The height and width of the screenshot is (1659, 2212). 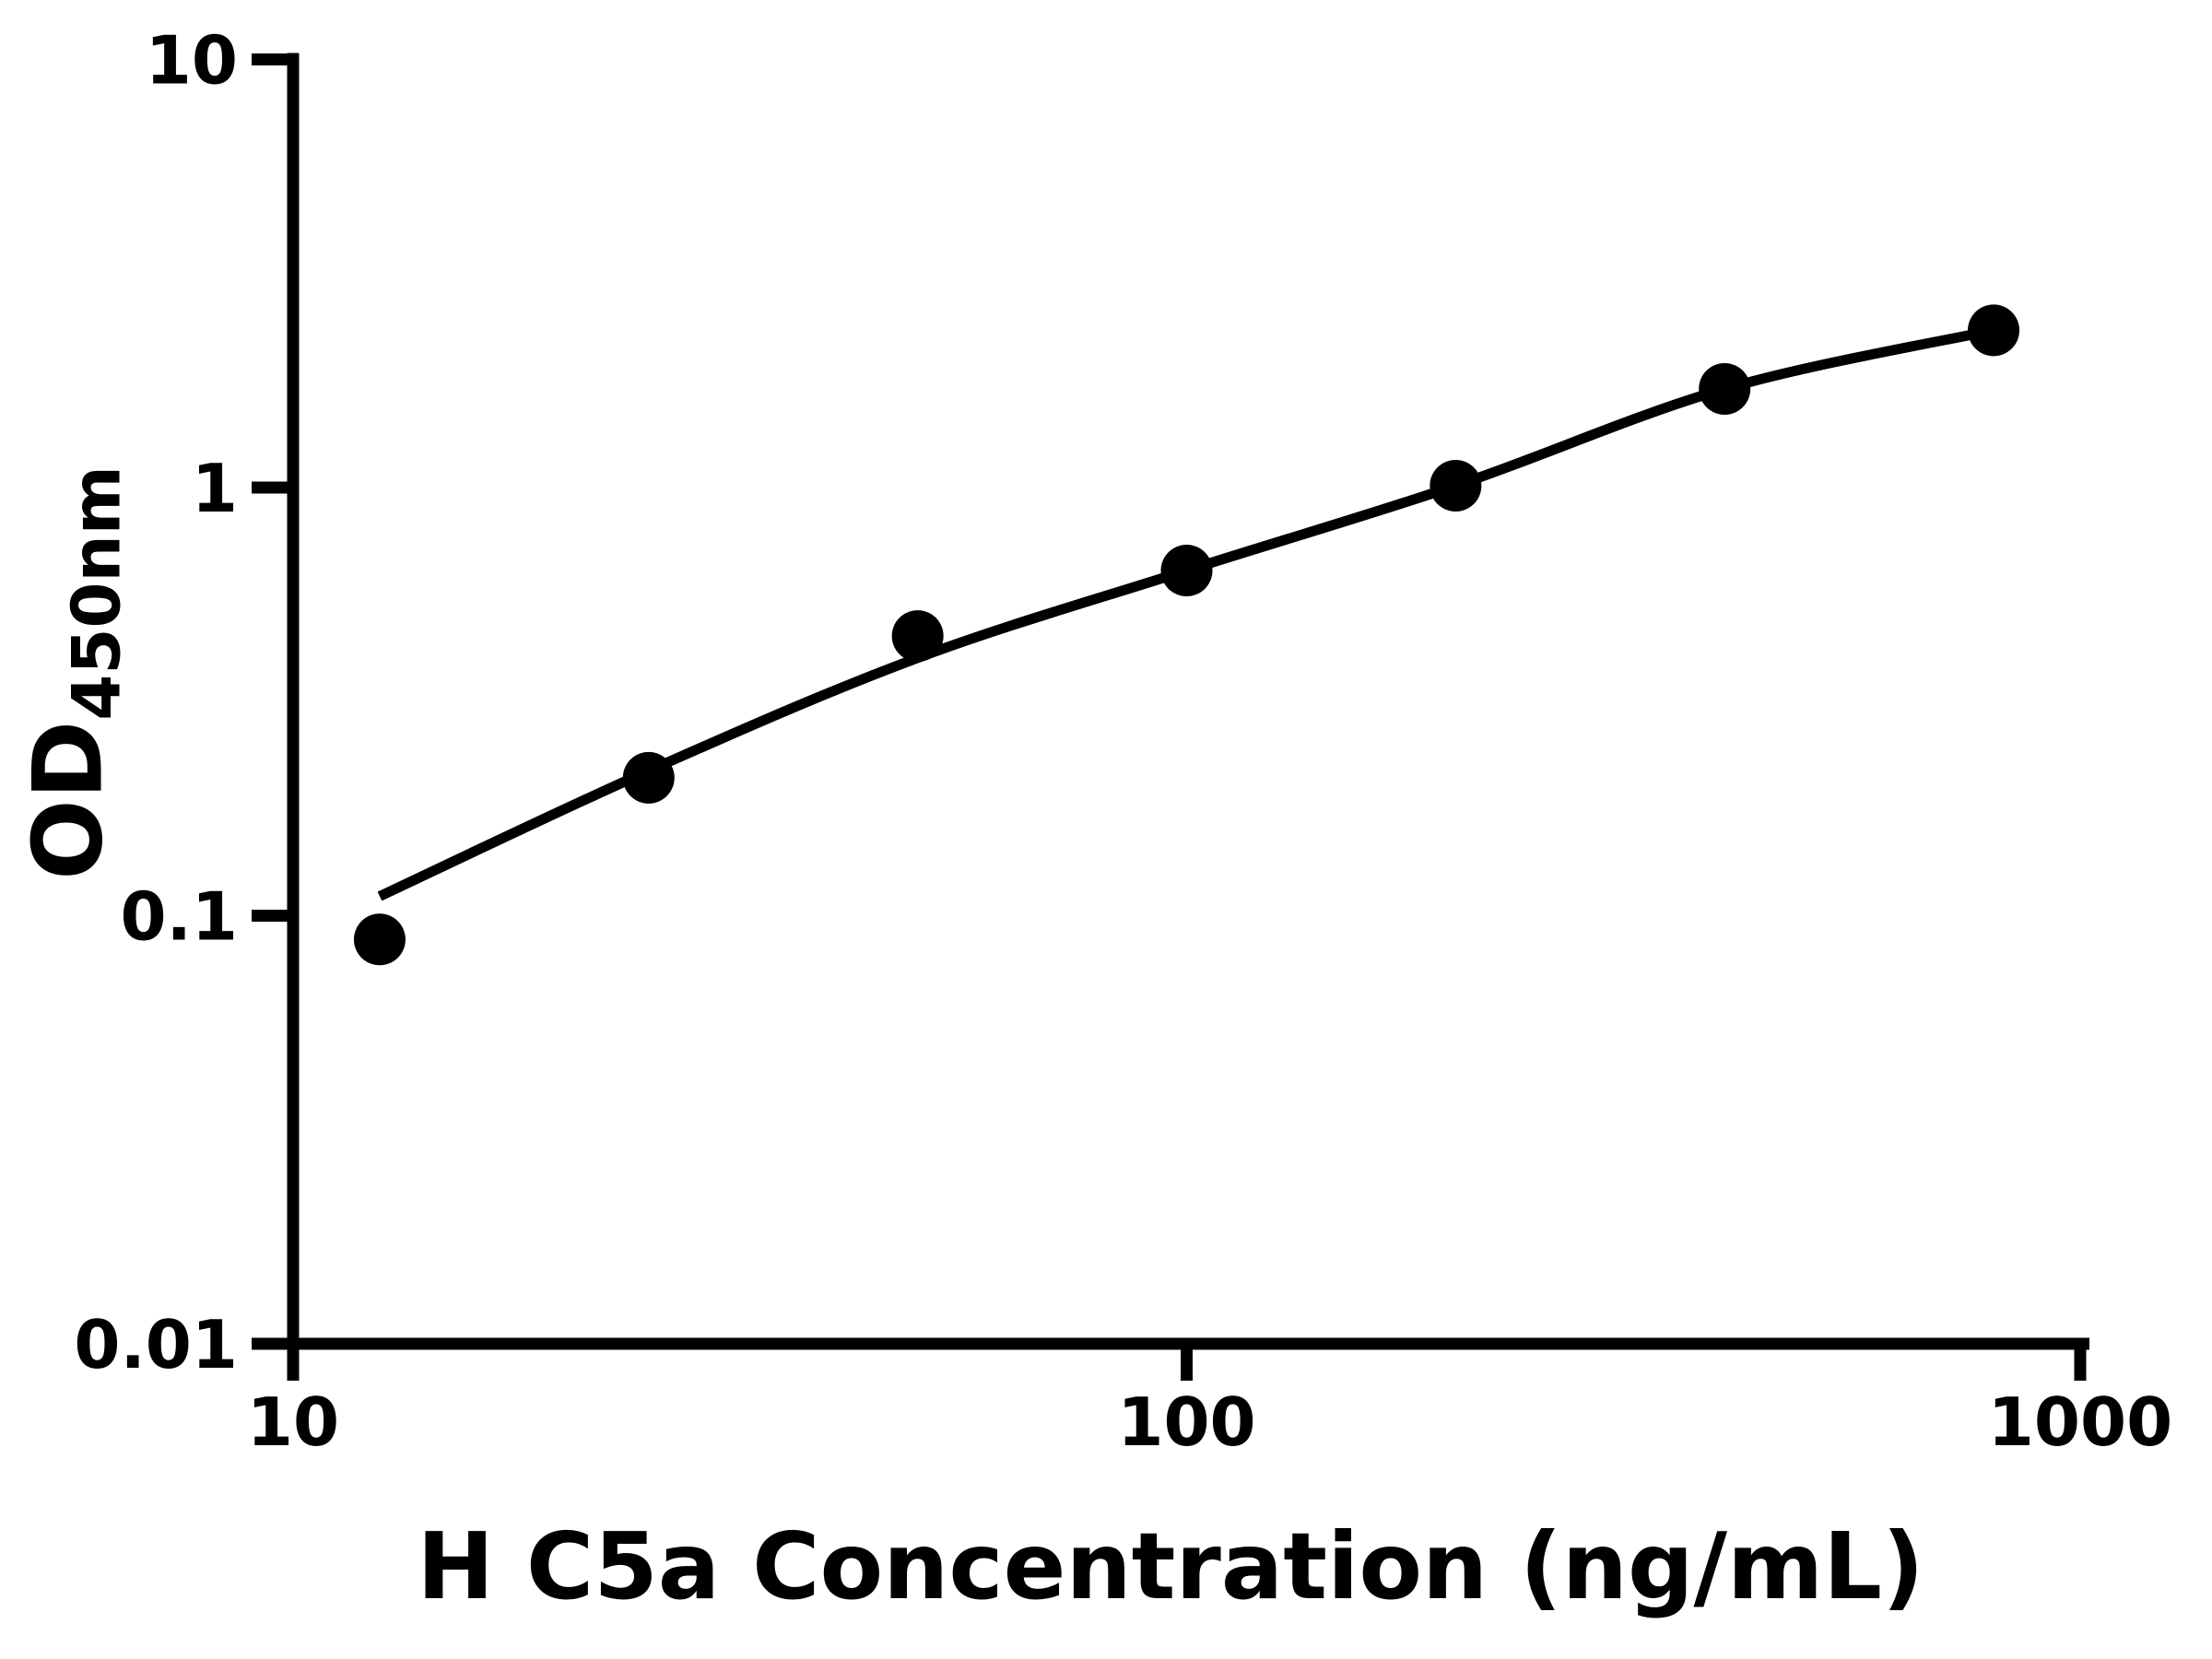 What do you see at coordinates (2080, 1422) in the screenshot?
I see `x-tick-label: 1000` at bounding box center [2080, 1422].